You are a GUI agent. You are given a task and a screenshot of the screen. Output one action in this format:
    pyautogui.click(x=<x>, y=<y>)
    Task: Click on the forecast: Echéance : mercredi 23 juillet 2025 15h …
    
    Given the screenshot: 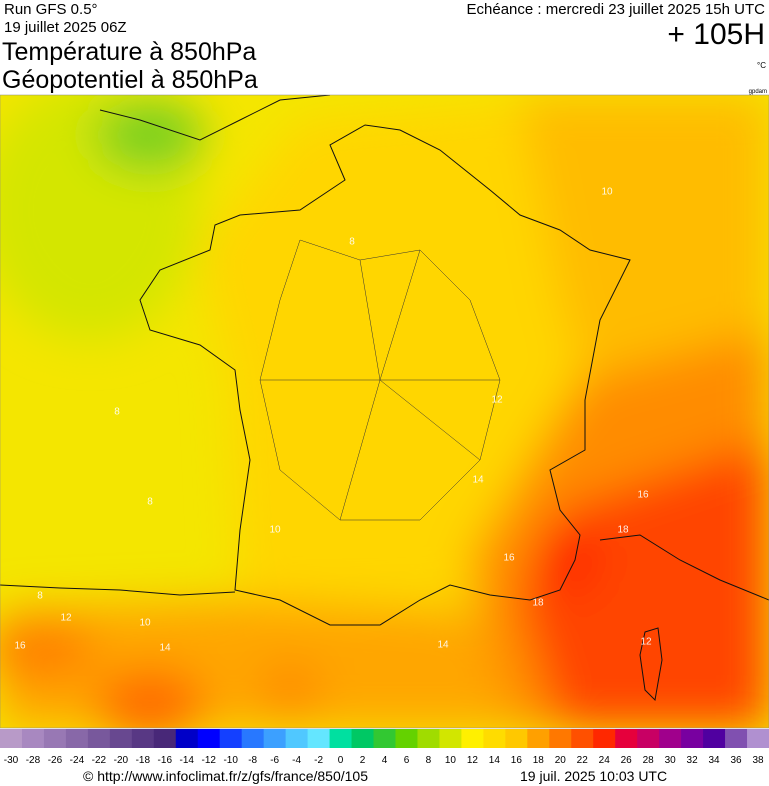 What is the action you would take?
    pyautogui.click(x=616, y=9)
    